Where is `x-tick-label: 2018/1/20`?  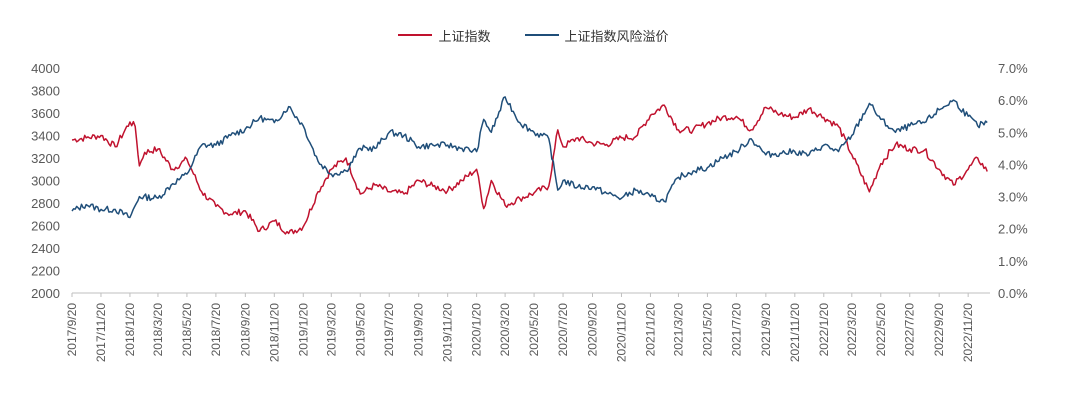
x-tick-label: 2018/1/20 is located at coordinates (130, 330).